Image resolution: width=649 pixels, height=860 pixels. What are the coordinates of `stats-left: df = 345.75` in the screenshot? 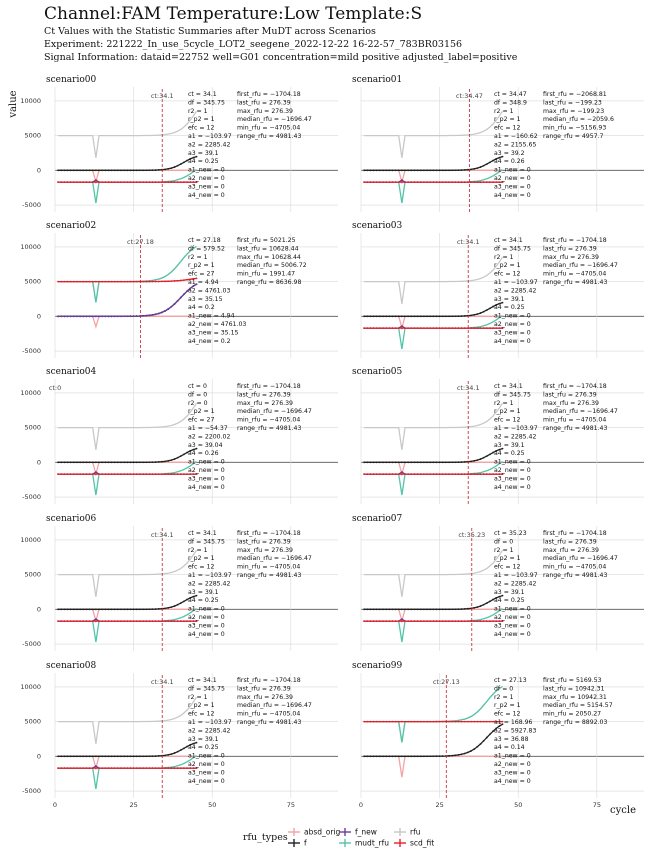 It's located at (206, 541).